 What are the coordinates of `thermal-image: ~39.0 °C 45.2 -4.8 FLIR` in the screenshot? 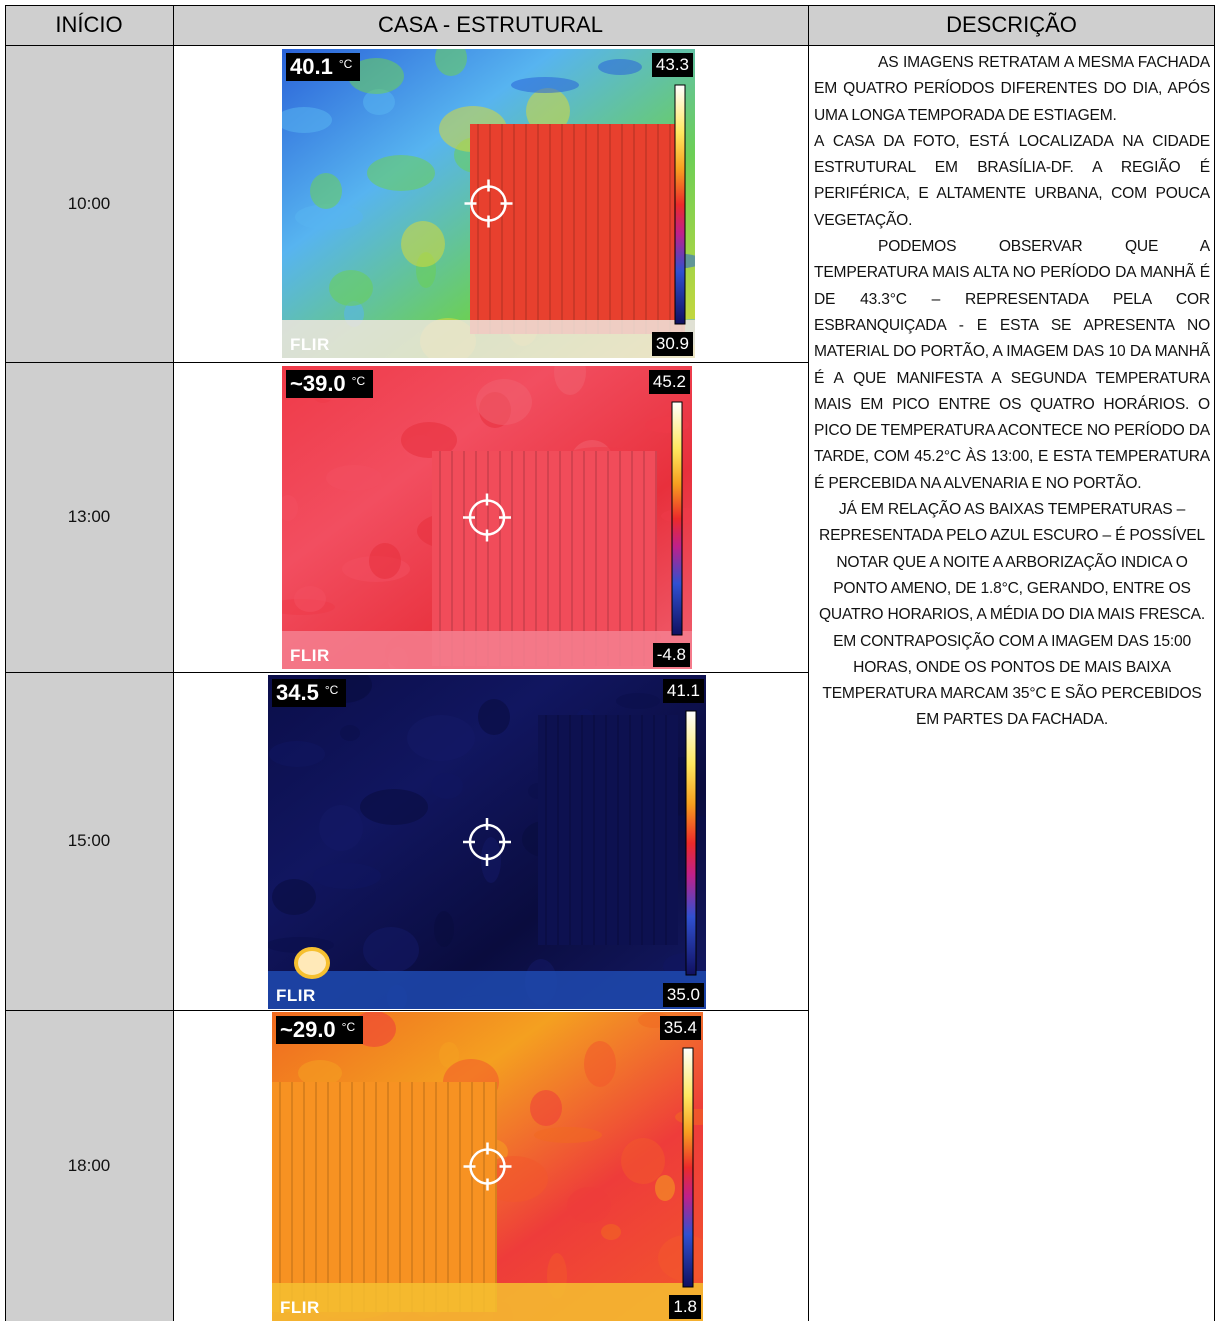 It's located at (487, 517).